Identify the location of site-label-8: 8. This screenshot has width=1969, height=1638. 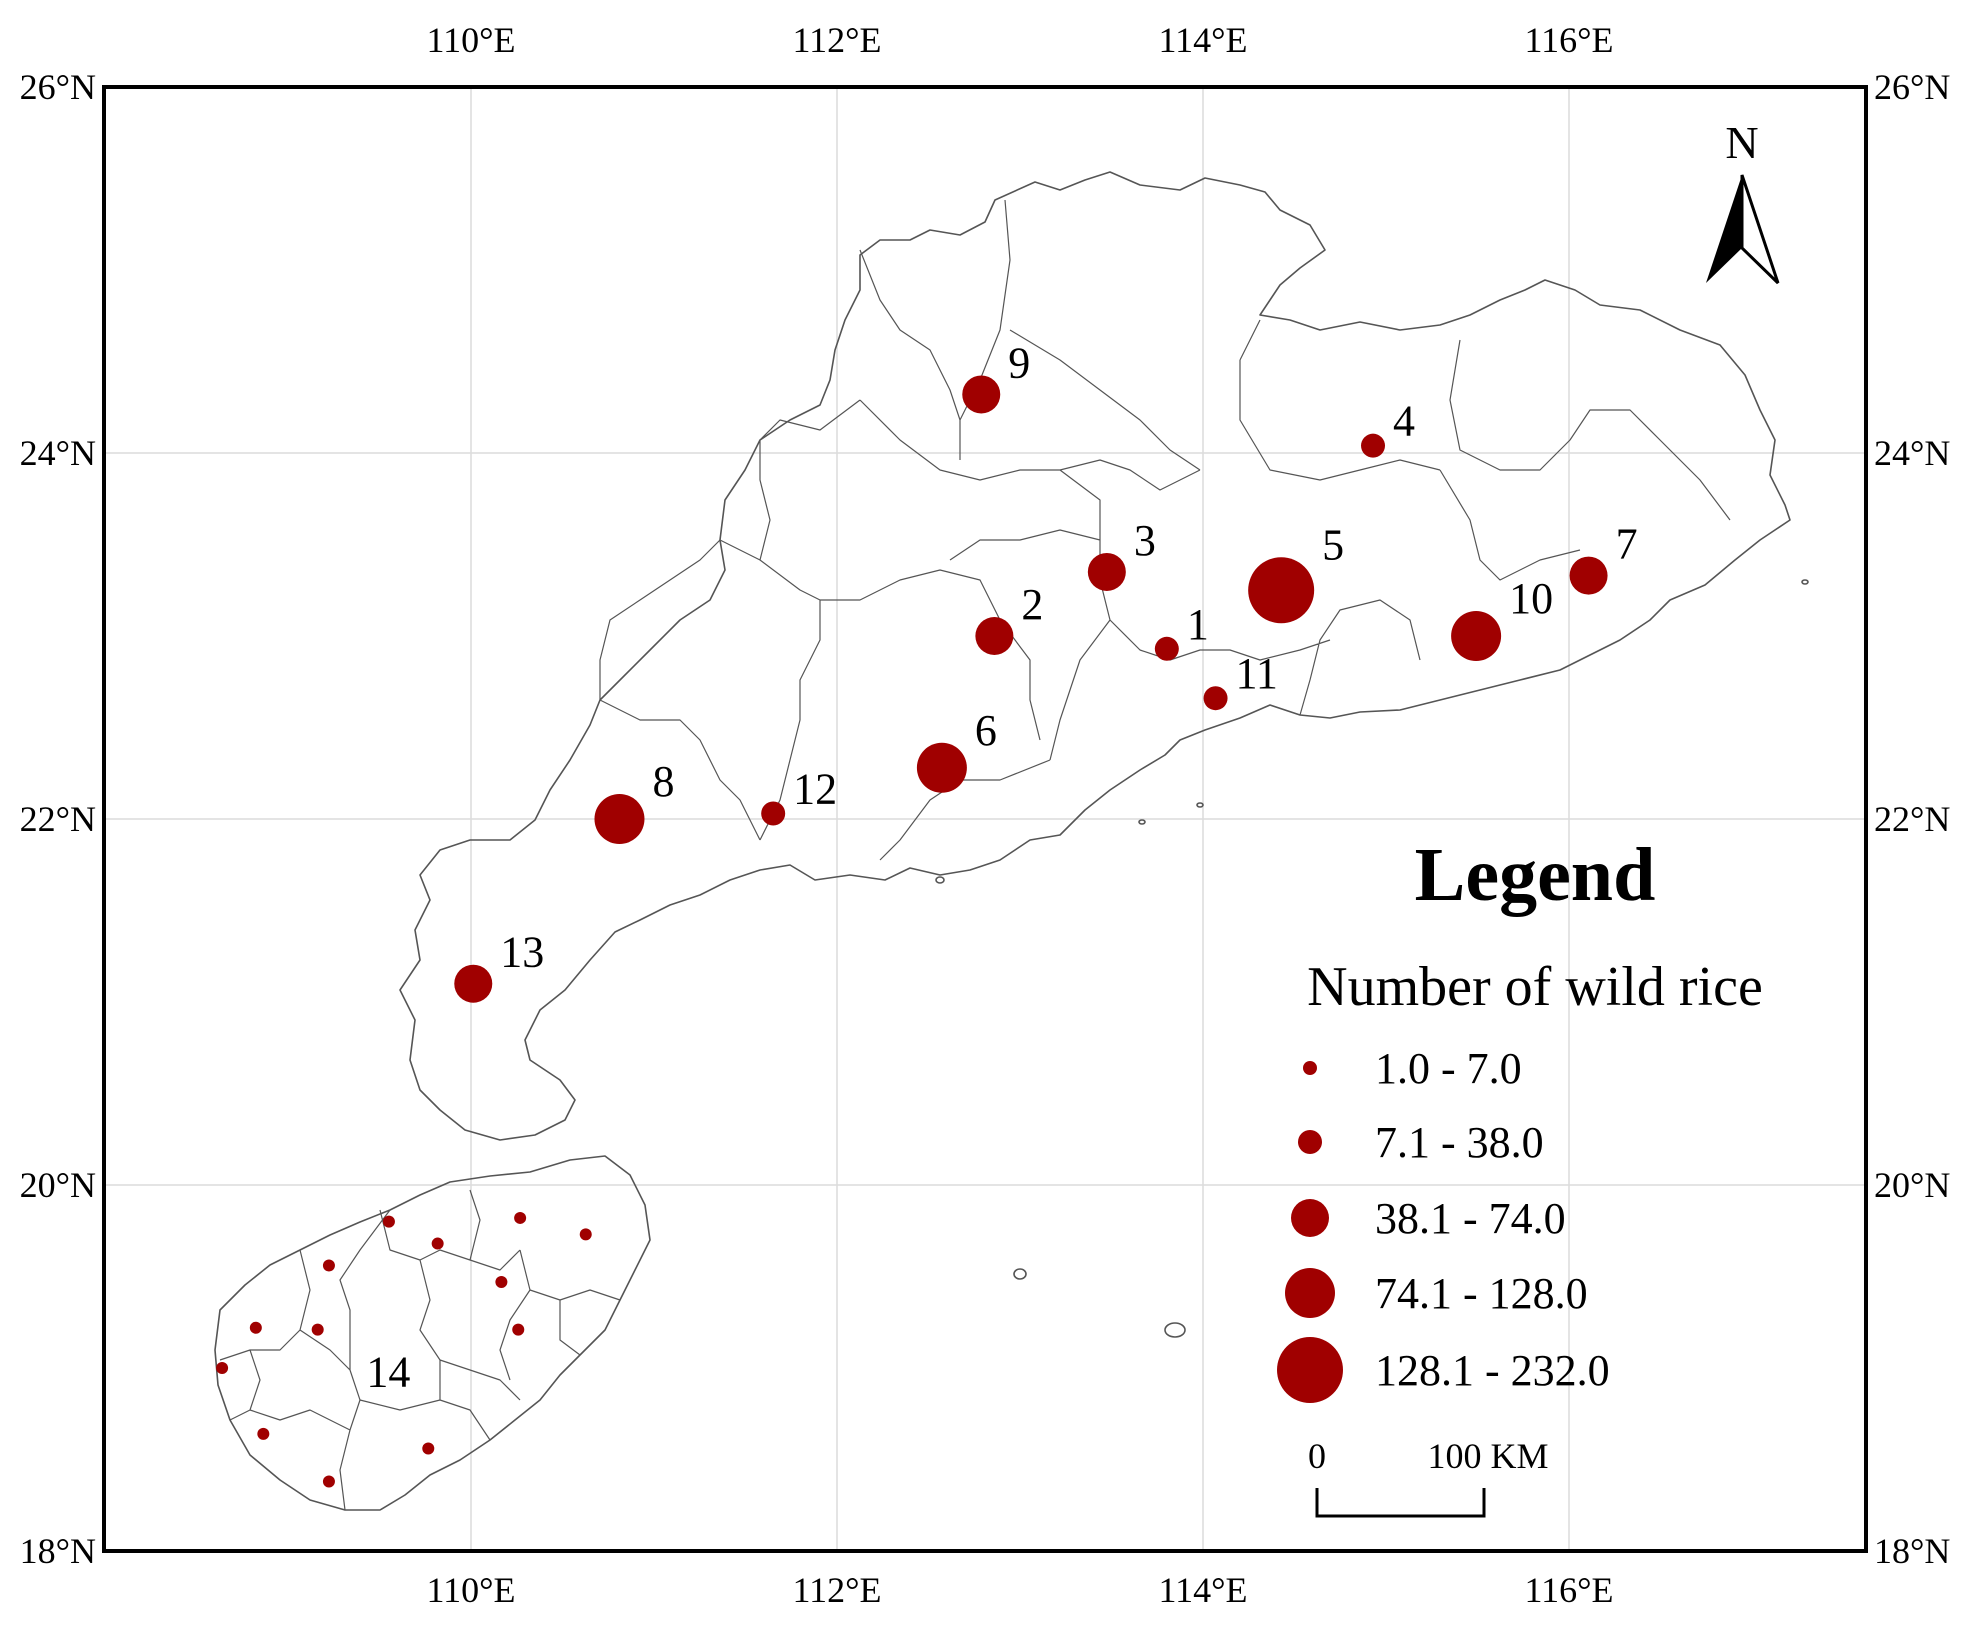
(663, 781).